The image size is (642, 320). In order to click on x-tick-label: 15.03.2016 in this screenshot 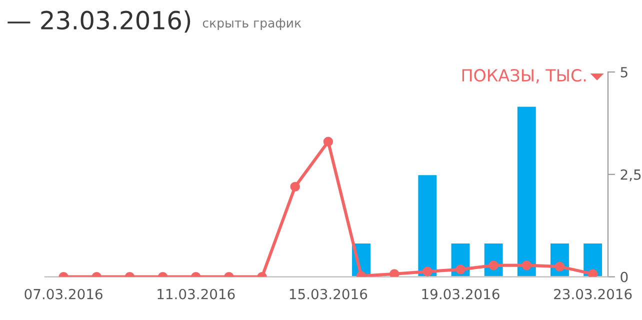, I will do `click(329, 294)`.